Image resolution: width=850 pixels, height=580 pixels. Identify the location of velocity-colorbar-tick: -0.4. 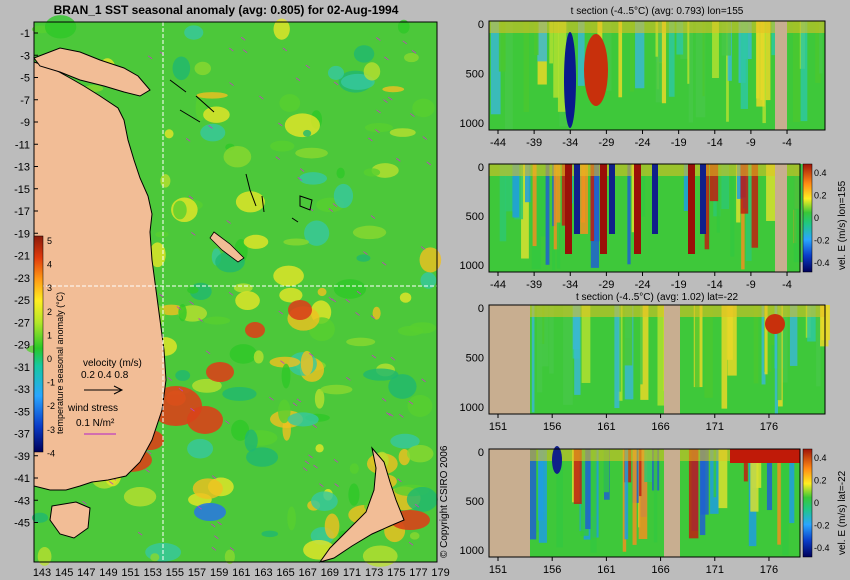
(822, 263).